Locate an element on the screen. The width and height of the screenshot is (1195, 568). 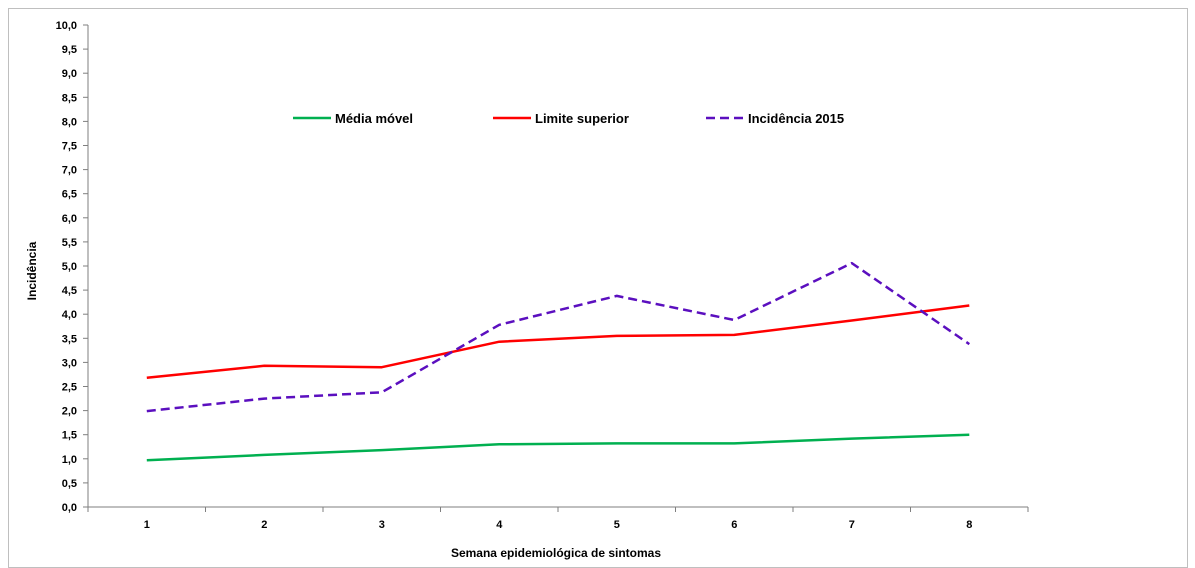
x-tick-label: 8 is located at coordinates (969, 525).